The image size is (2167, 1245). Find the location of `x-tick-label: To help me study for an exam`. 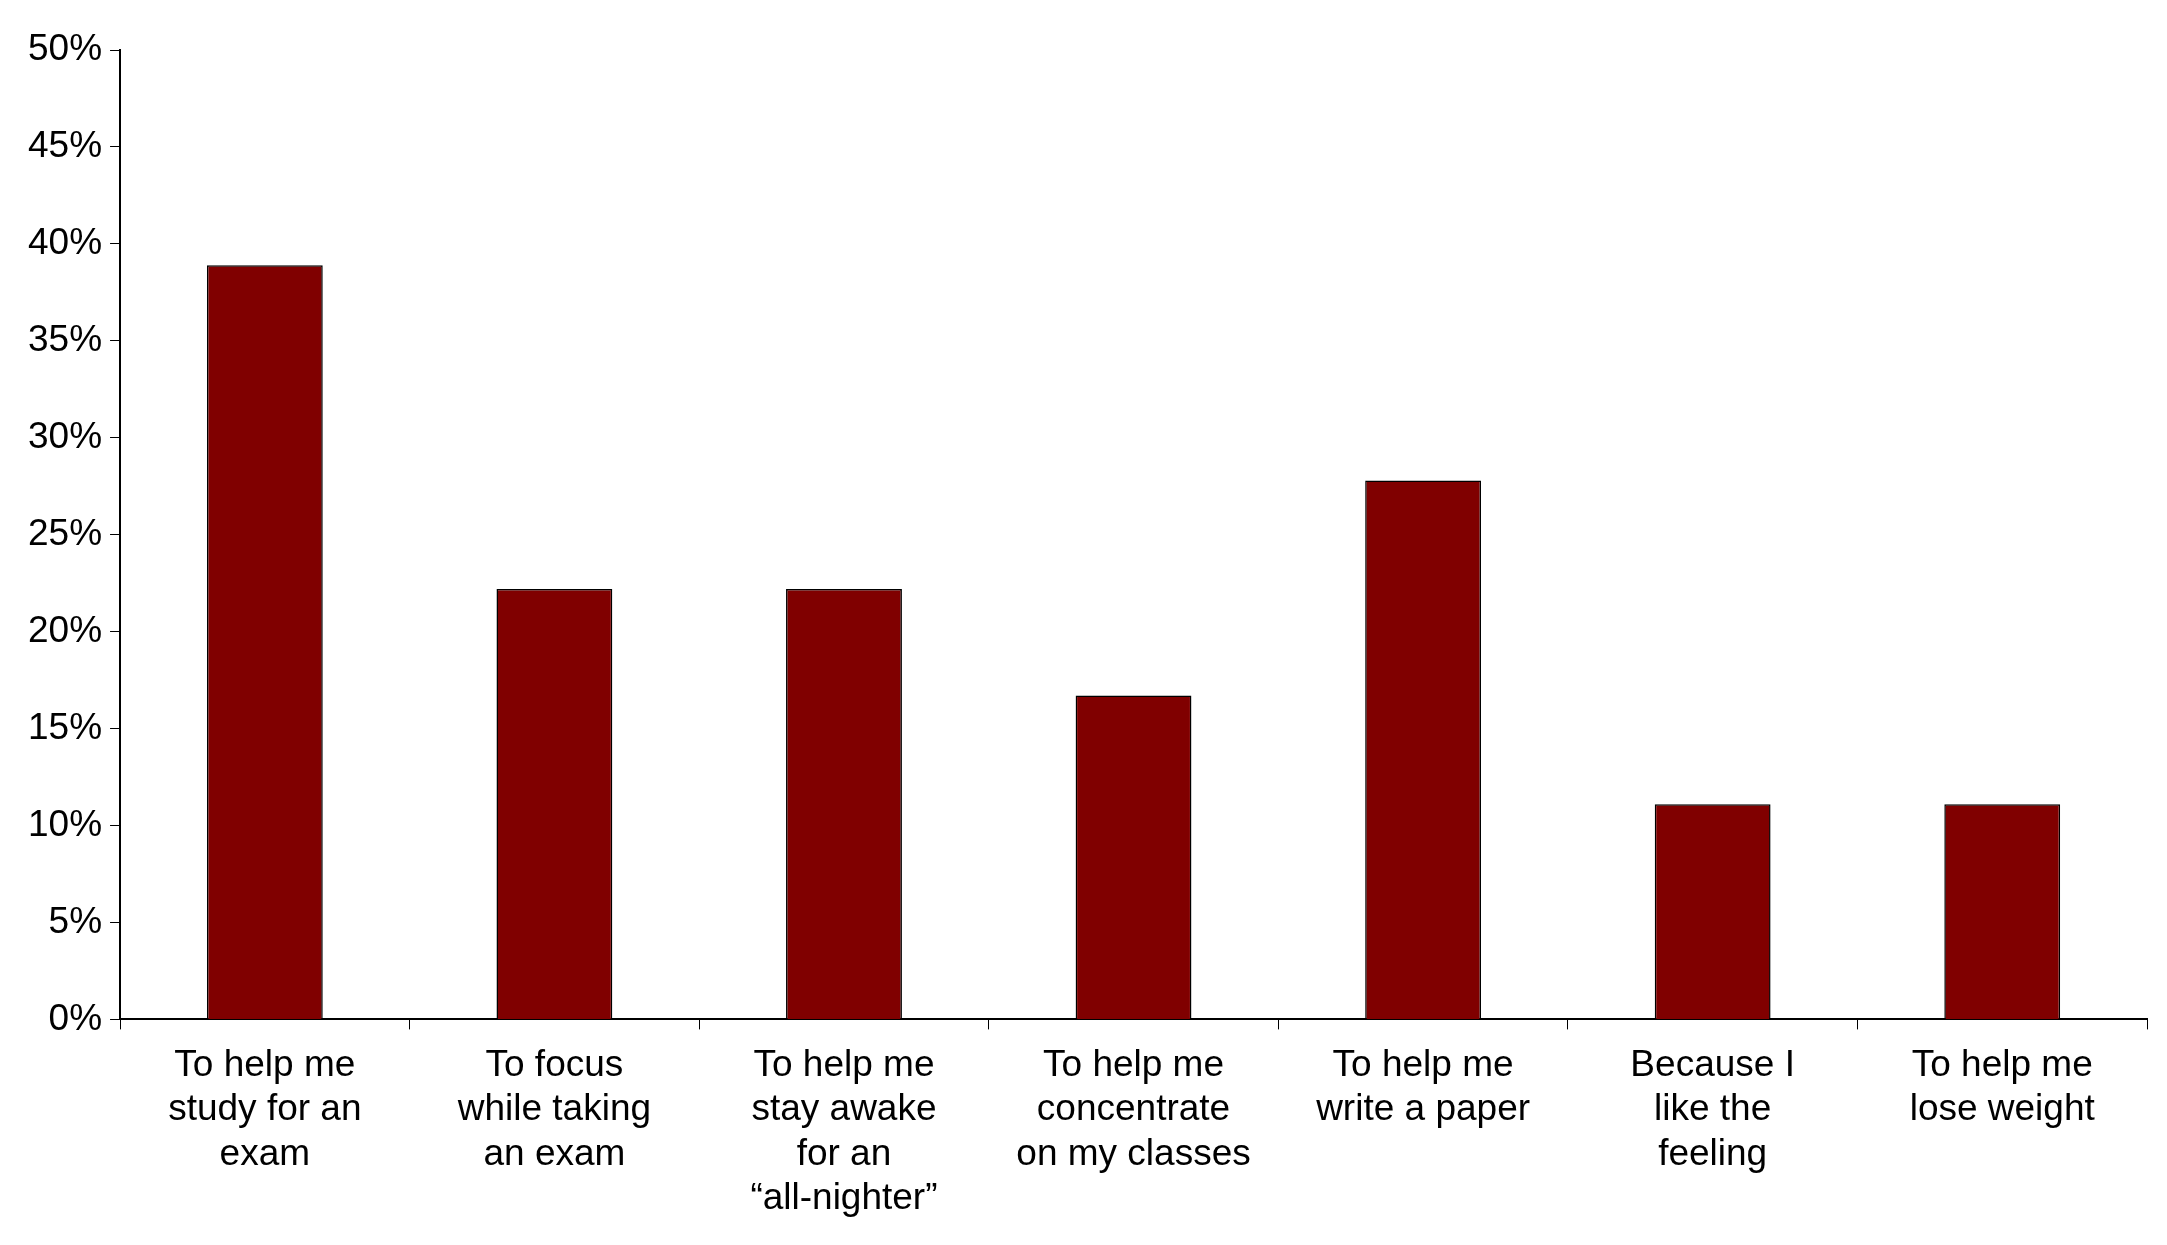

x-tick-label: To help me study for an exam is located at coordinates (265, 1107).